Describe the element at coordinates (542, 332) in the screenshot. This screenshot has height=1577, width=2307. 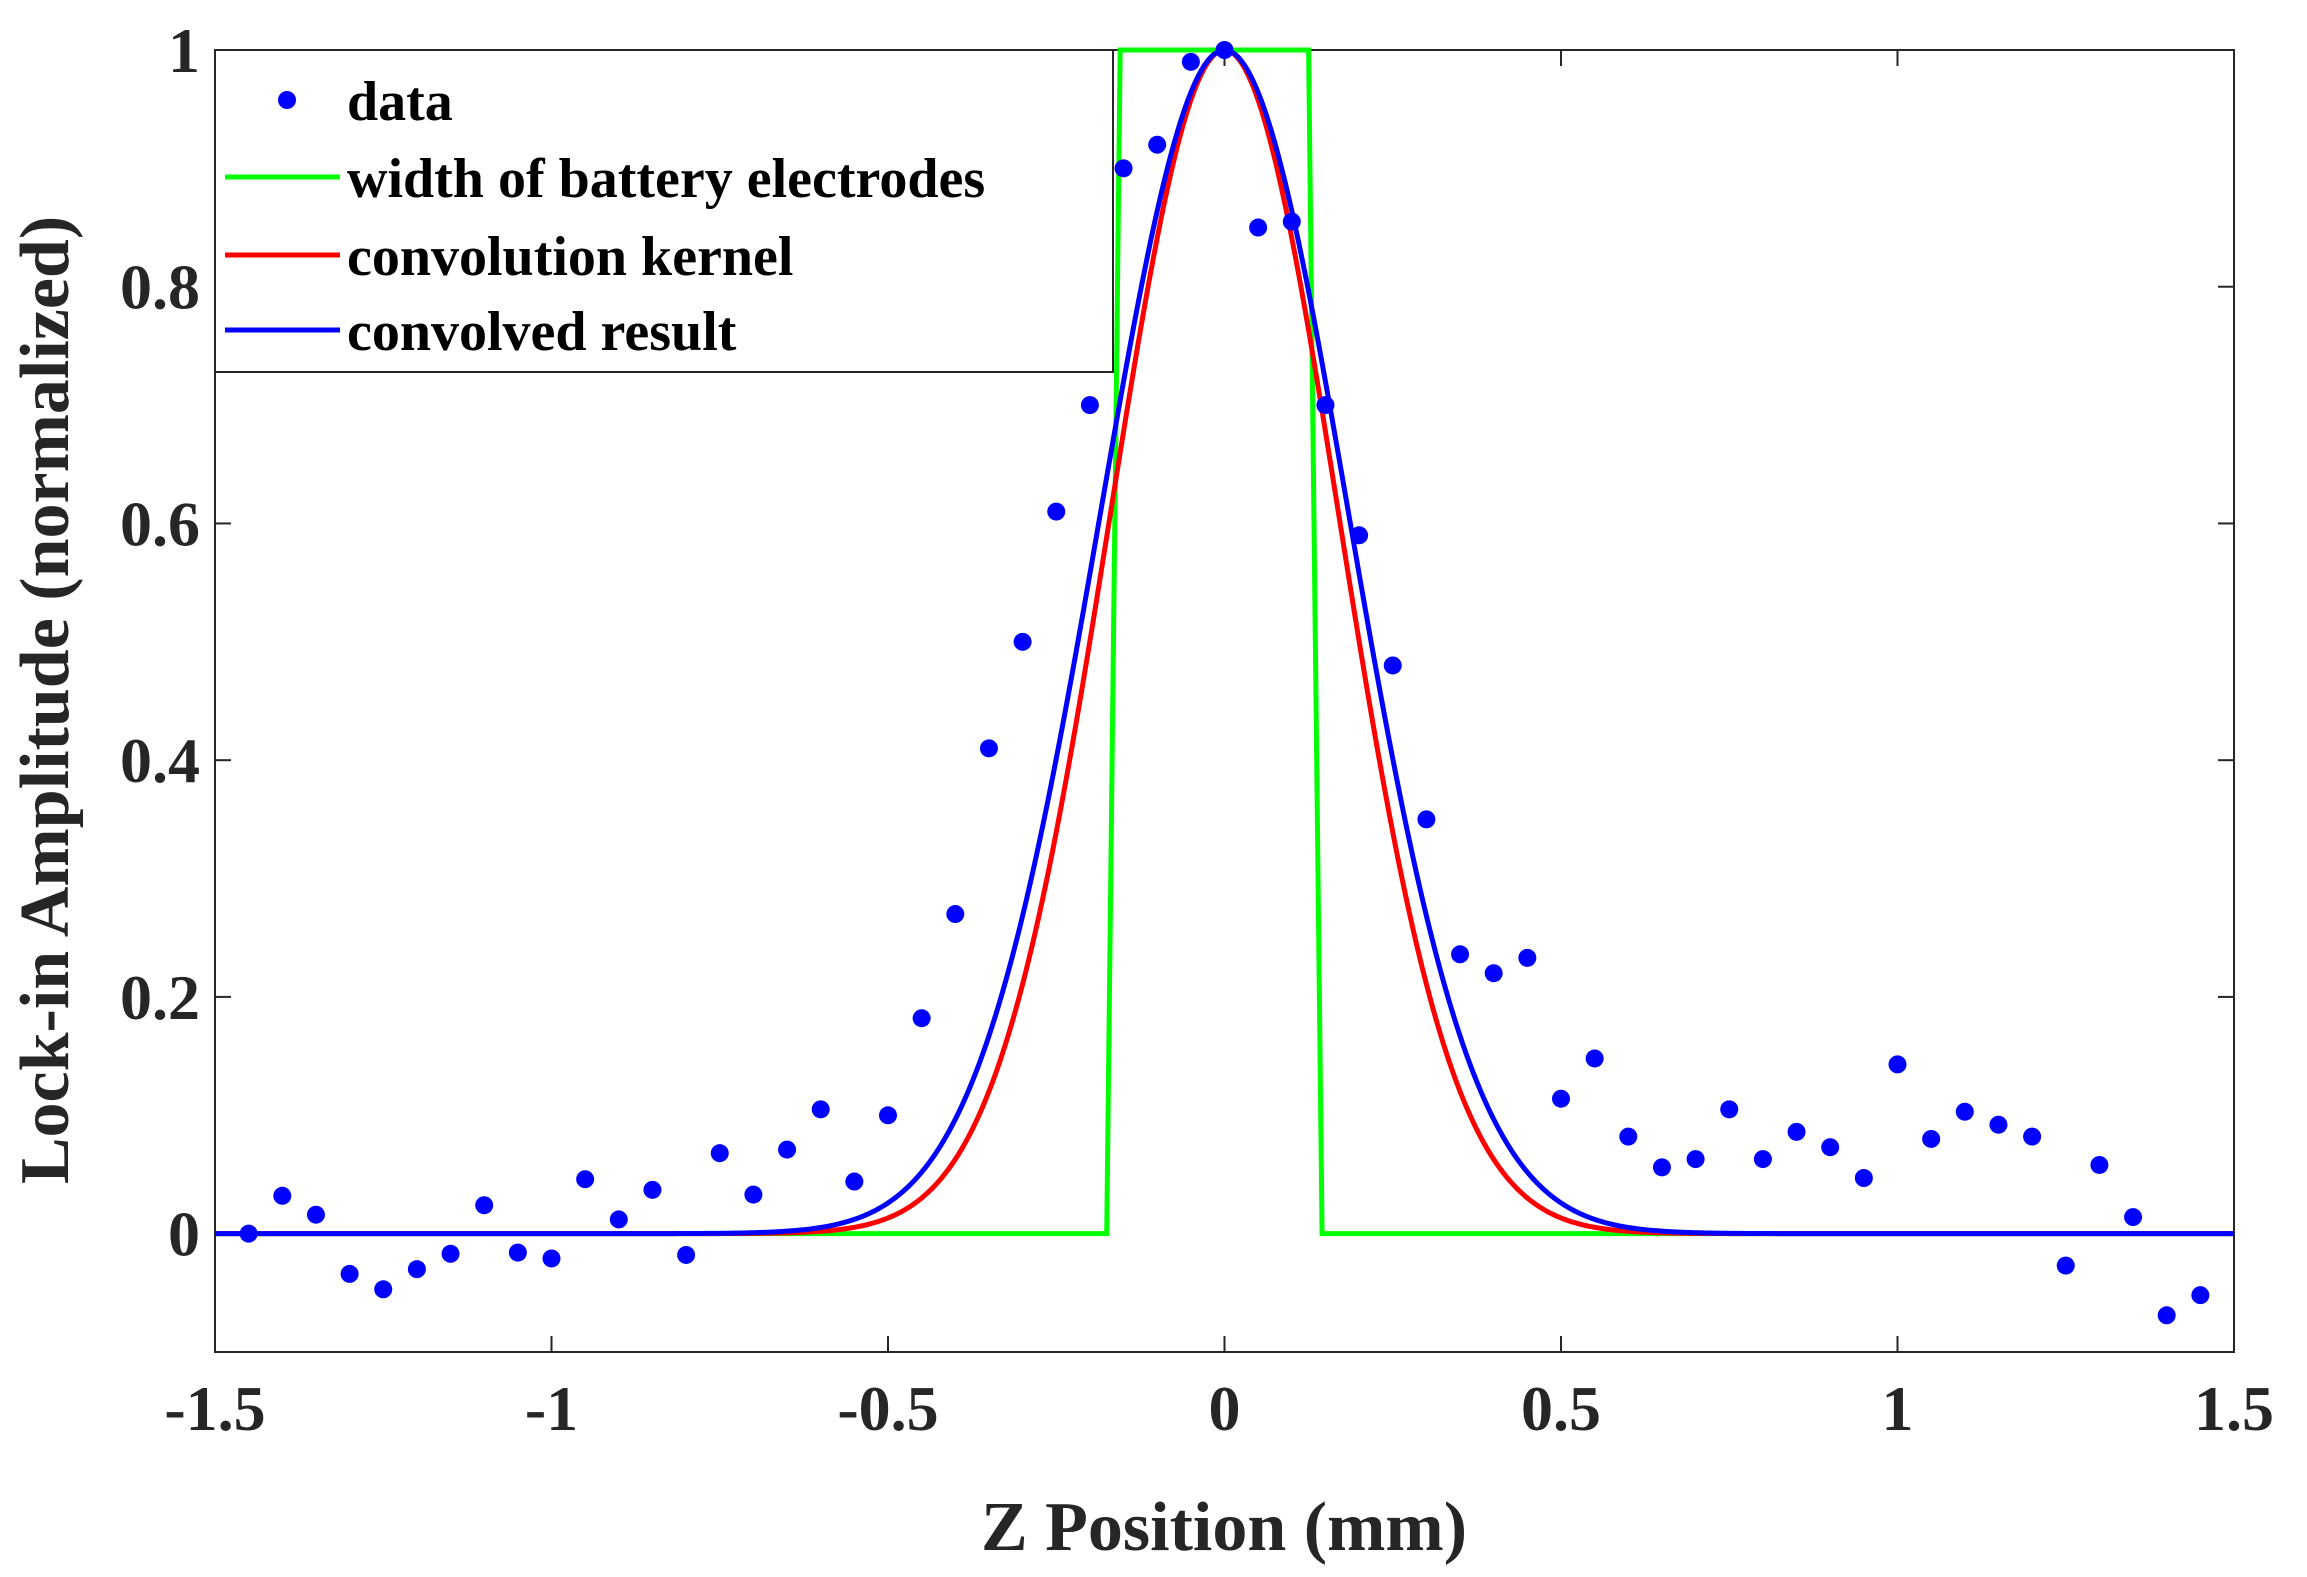
I see `legend-label-convolved: convolved result` at that location.